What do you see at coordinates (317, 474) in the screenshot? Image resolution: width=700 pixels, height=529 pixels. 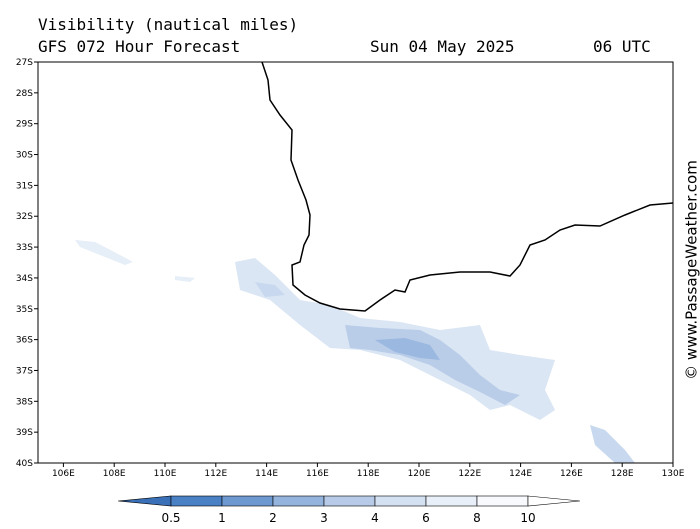 I see `lon-label: 116E` at bounding box center [317, 474].